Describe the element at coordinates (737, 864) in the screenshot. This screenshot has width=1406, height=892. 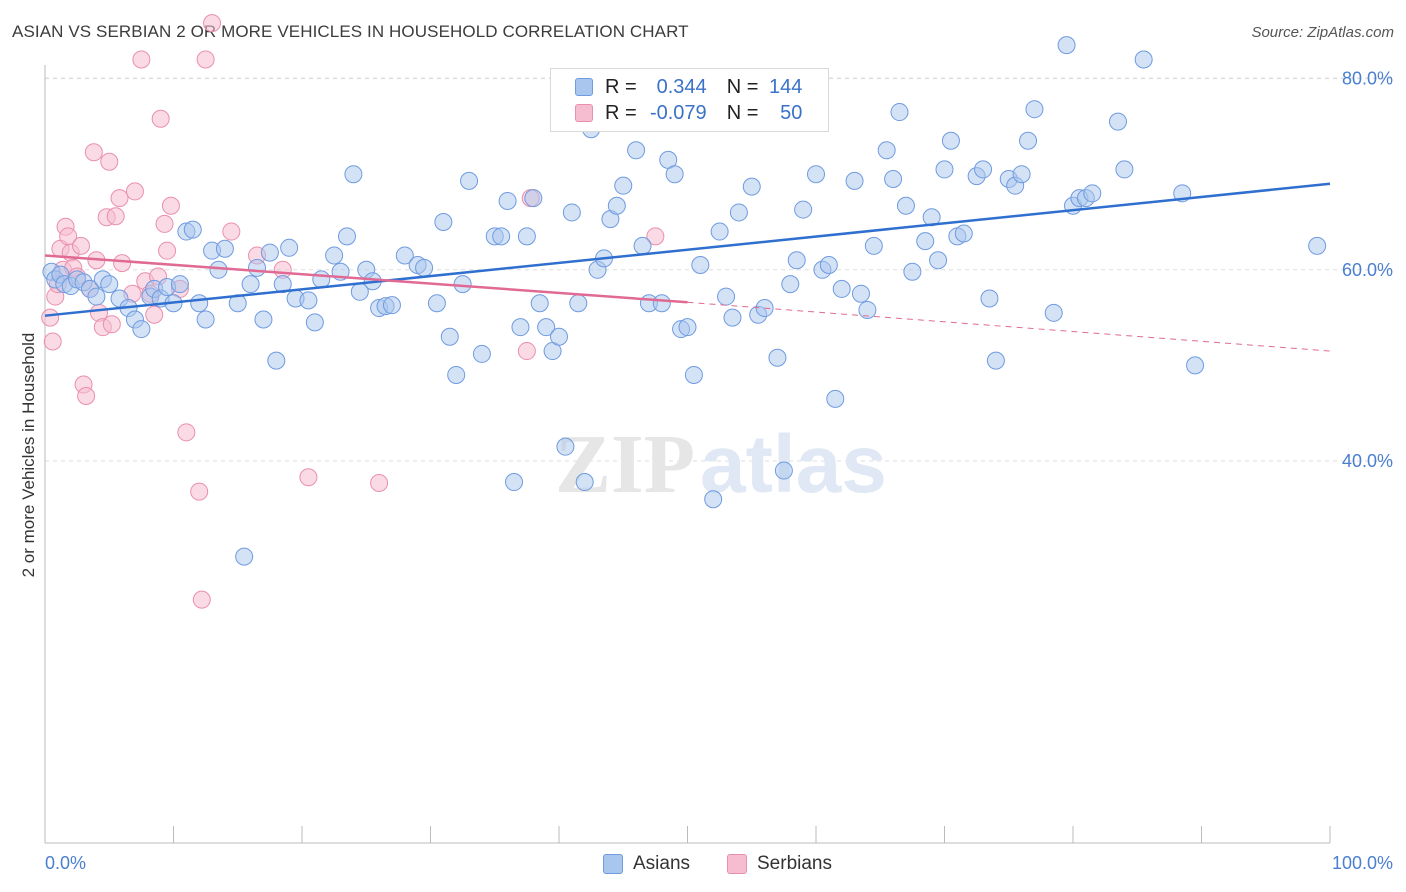
I see `bottom-serbians-swatch` at that location.